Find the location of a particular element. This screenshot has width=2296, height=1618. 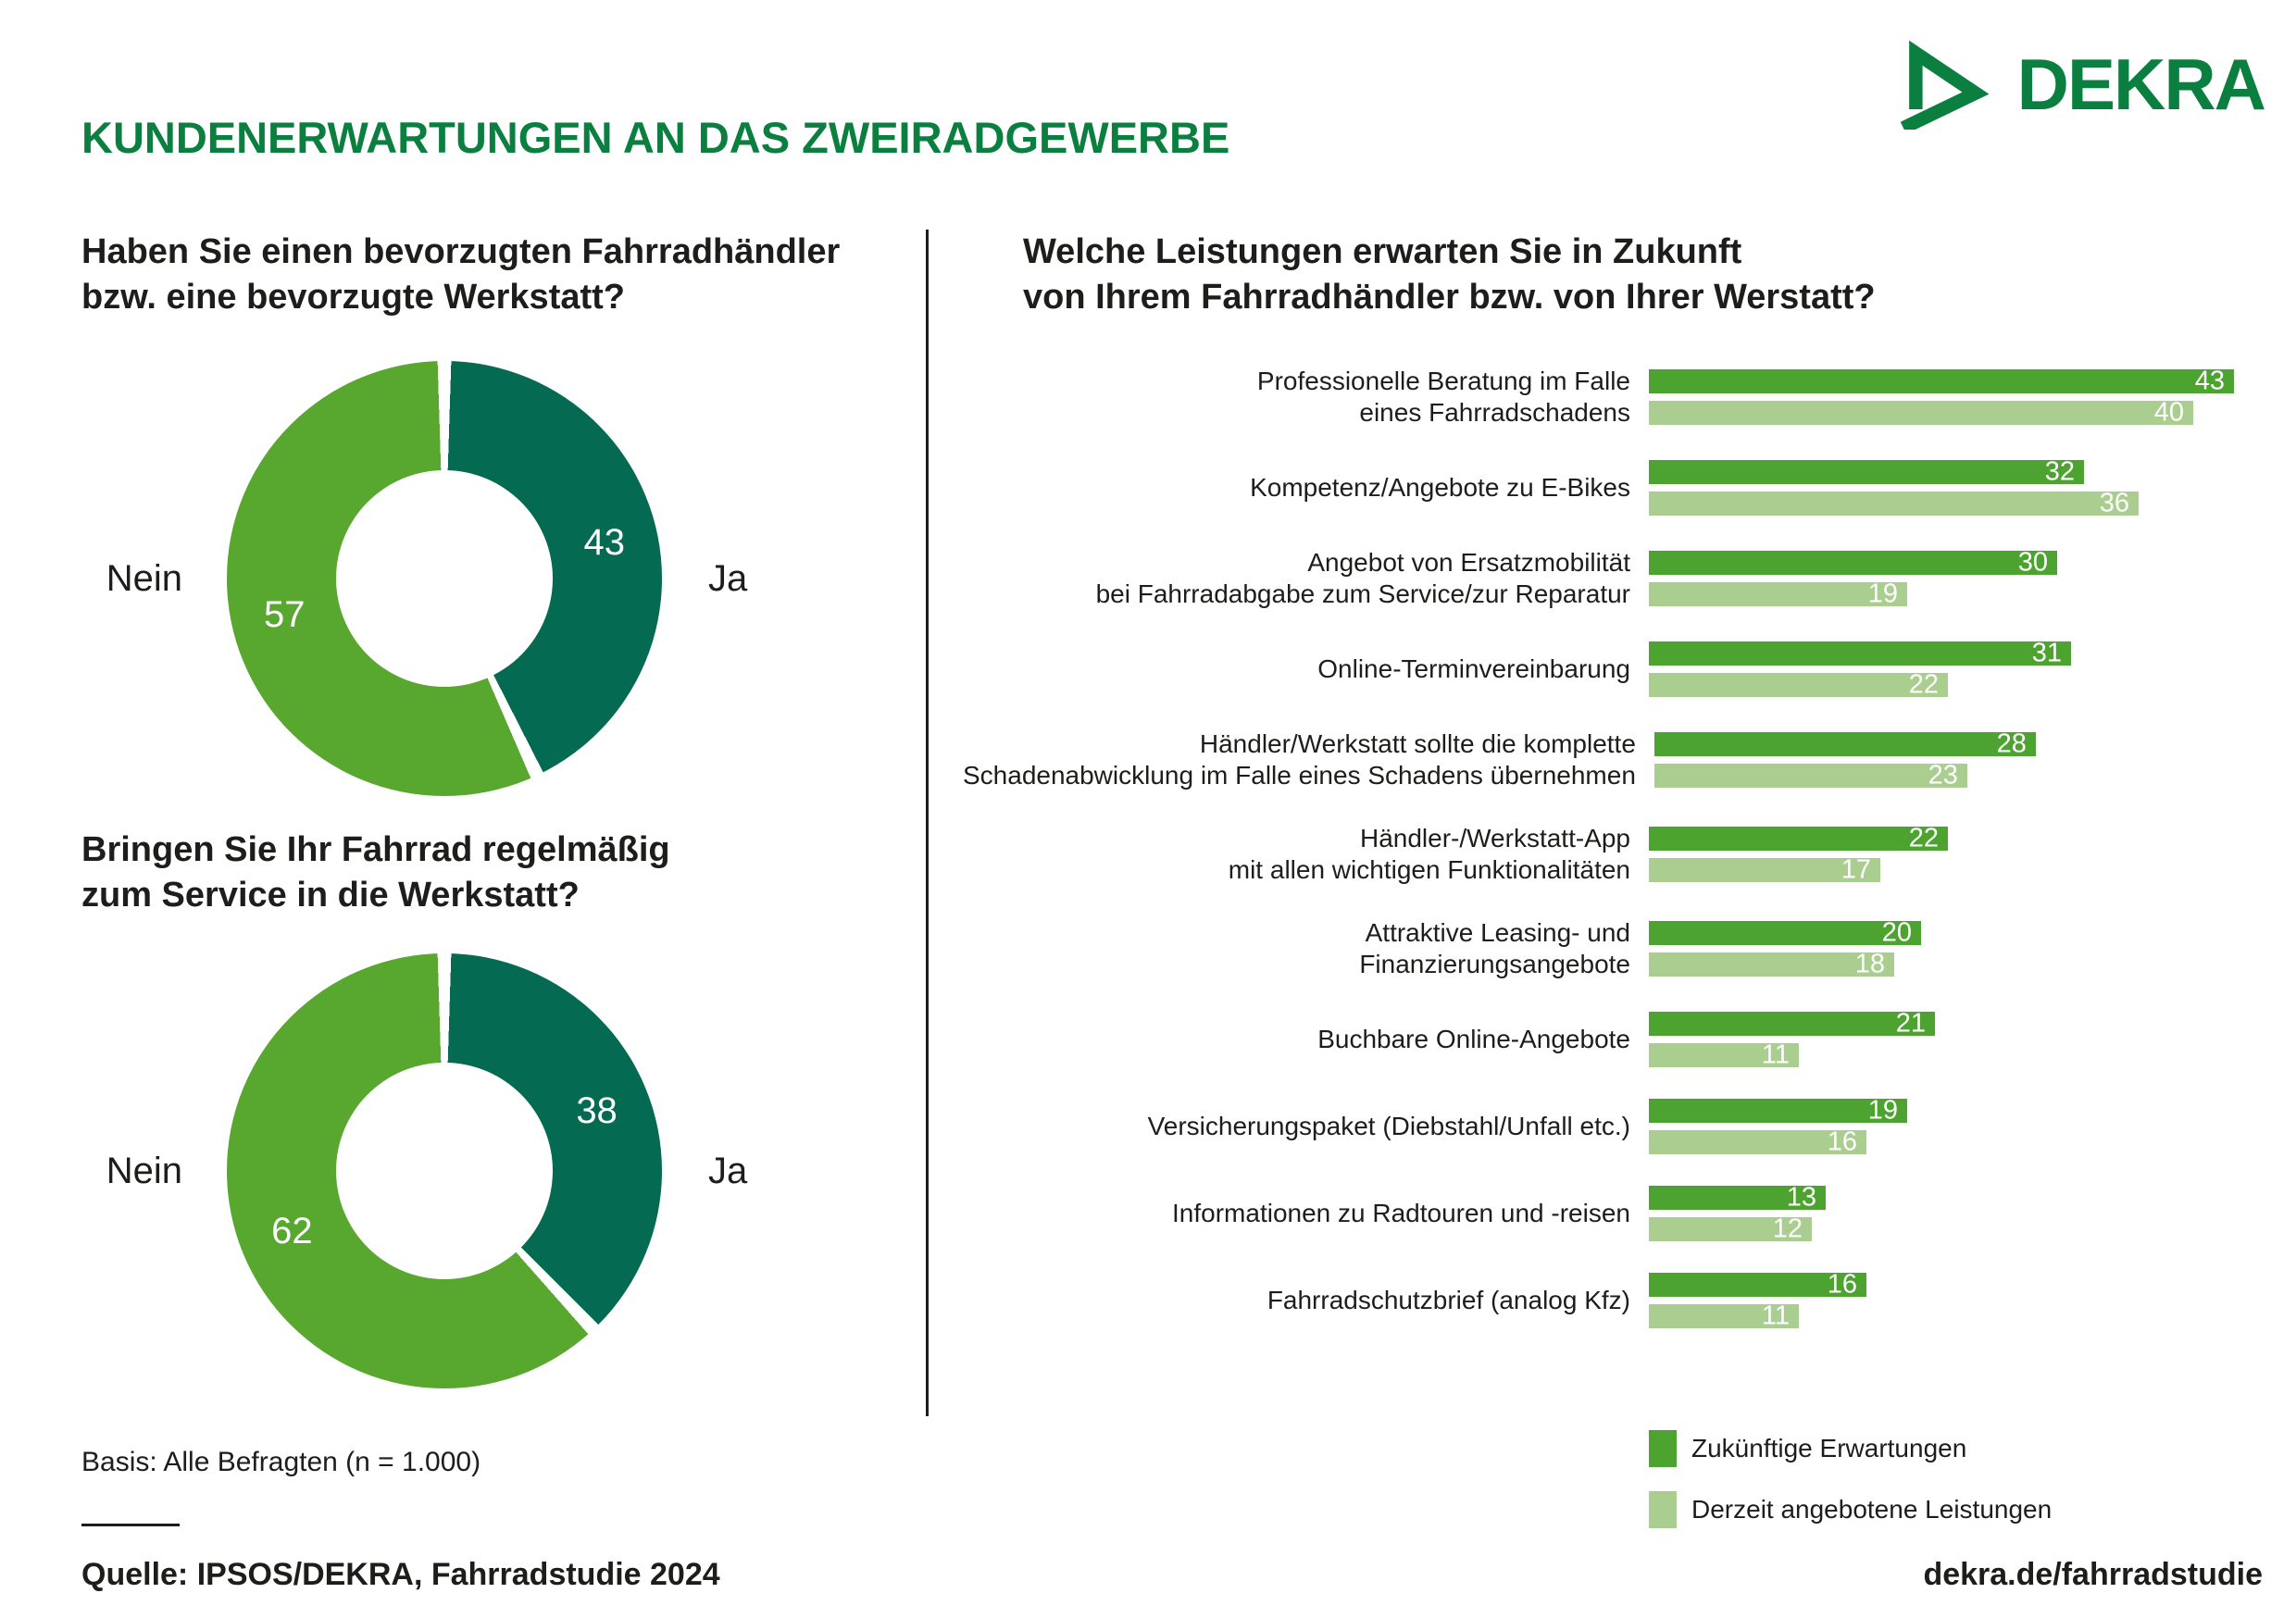

bar-pair: 20 18 is located at coordinates (1954, 947).